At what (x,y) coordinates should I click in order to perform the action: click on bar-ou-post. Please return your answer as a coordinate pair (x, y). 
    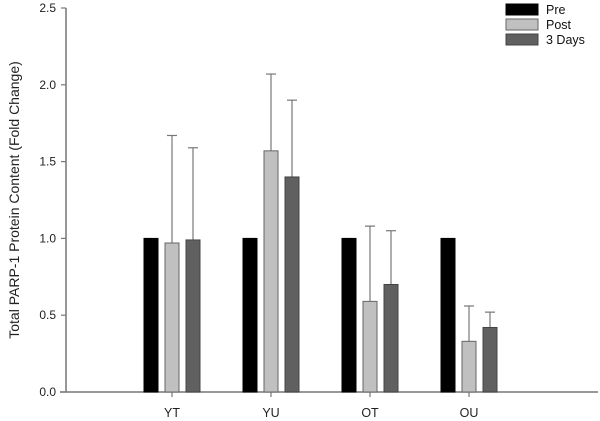
    Looking at the image, I should click on (469, 366).